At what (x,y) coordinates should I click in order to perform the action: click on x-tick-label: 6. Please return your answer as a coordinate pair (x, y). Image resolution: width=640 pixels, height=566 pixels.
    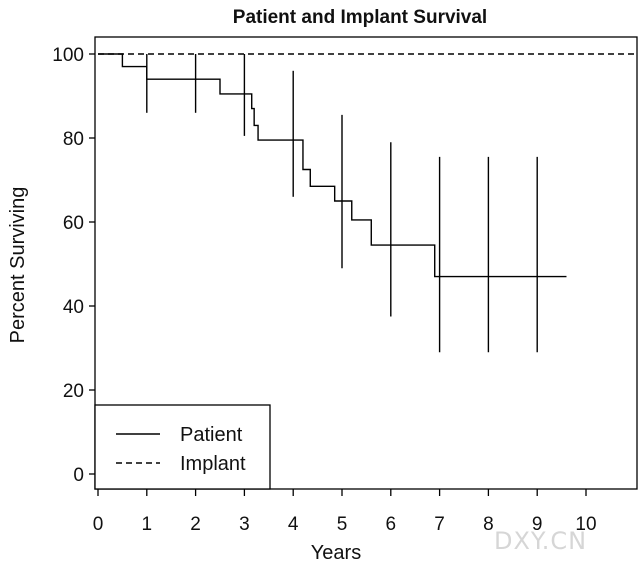
    Looking at the image, I should click on (391, 524).